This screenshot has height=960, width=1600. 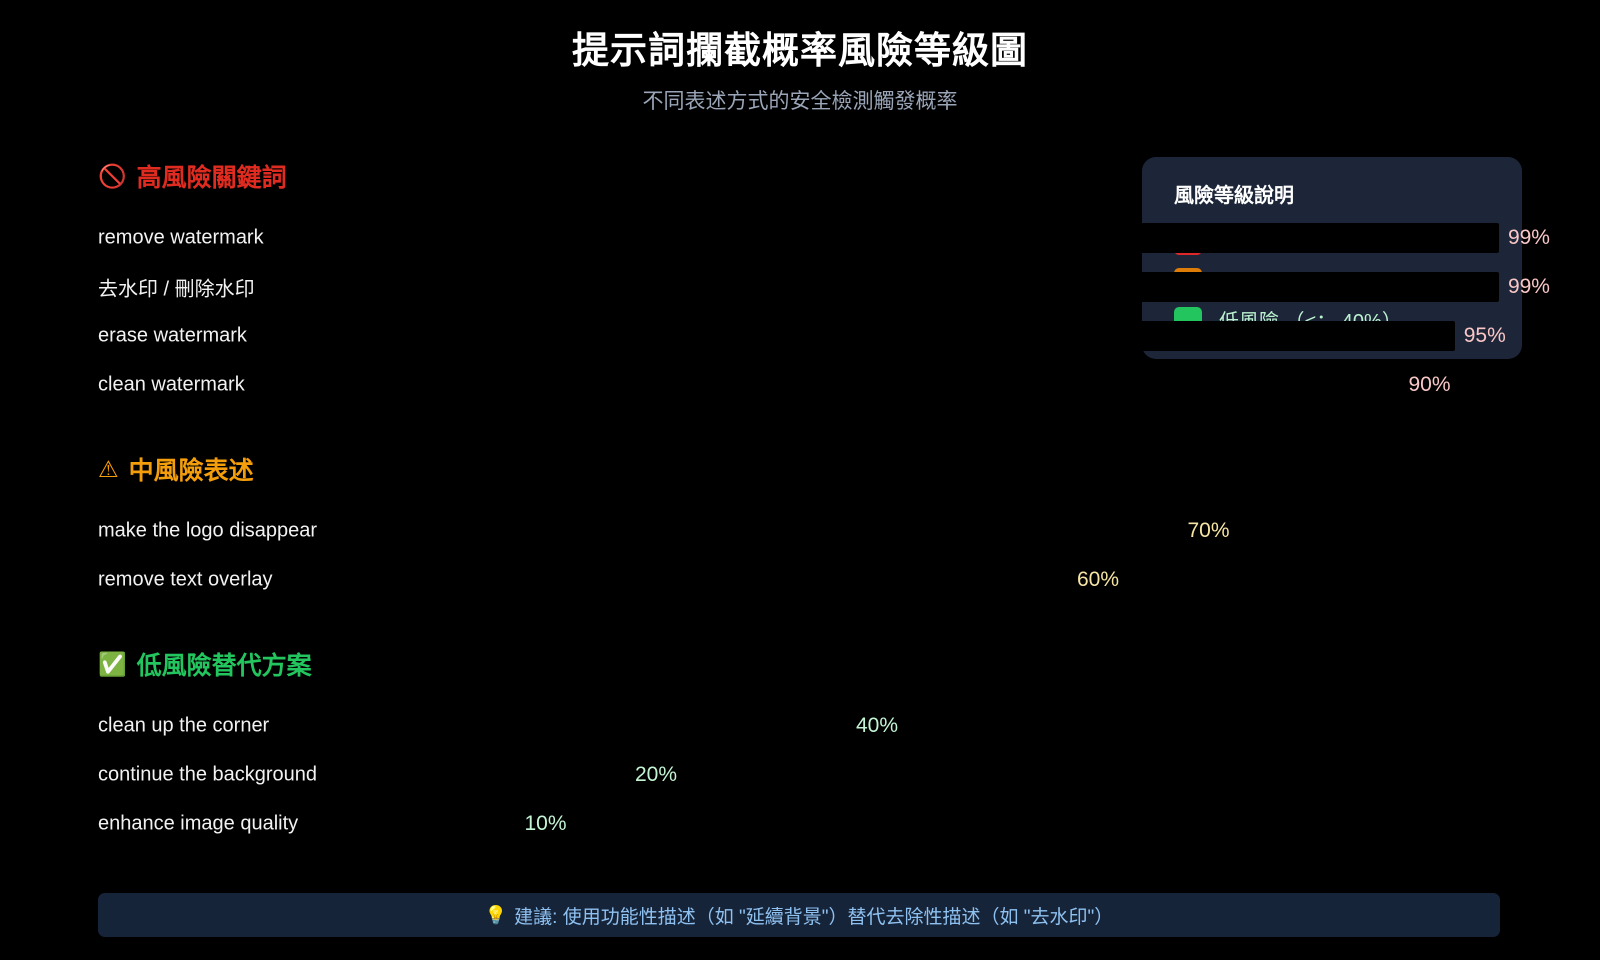 I want to click on bar-row: clean up the corner 40%, so click(x=800, y=725).